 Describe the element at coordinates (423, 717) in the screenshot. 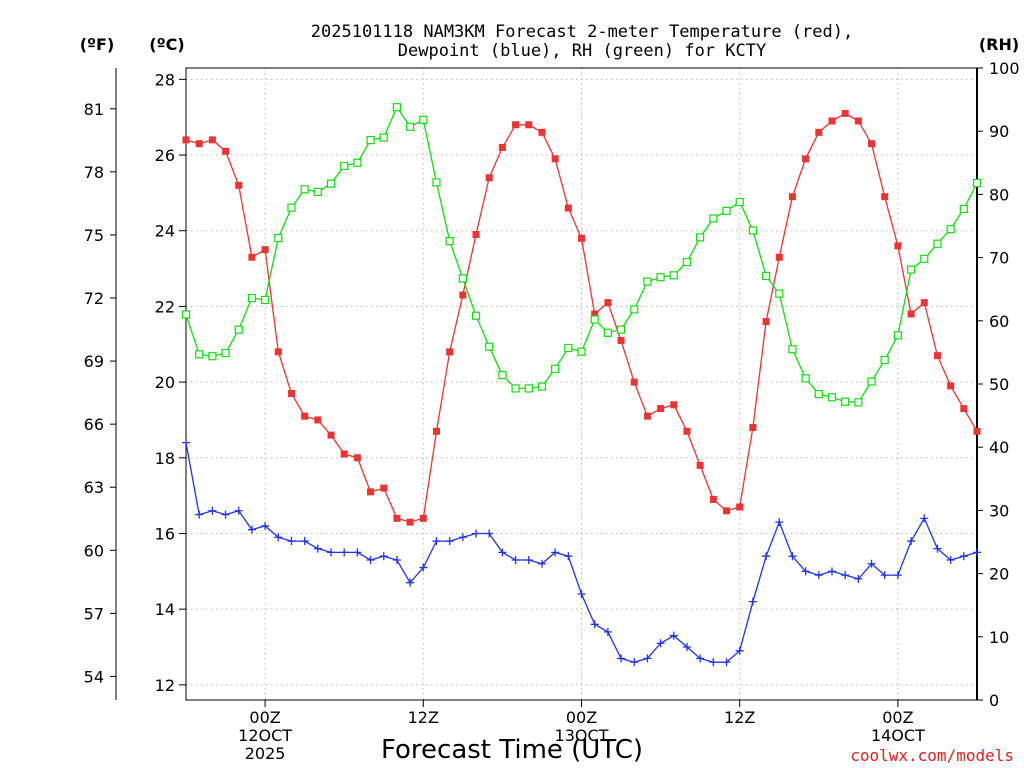

I see `time-tick-label-1-0: 12Z` at that location.